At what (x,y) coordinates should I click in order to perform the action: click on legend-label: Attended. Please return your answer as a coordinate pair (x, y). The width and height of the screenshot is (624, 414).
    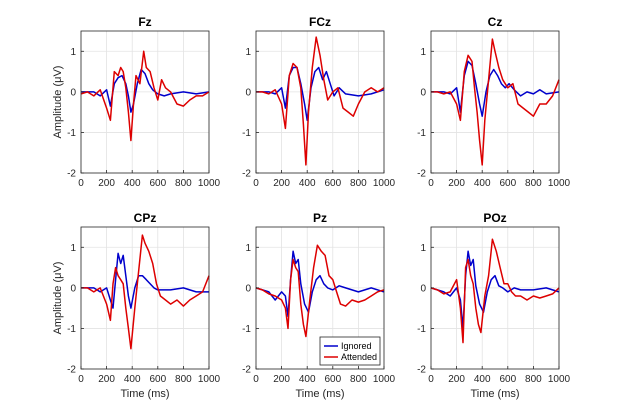
    Looking at the image, I should click on (359, 357).